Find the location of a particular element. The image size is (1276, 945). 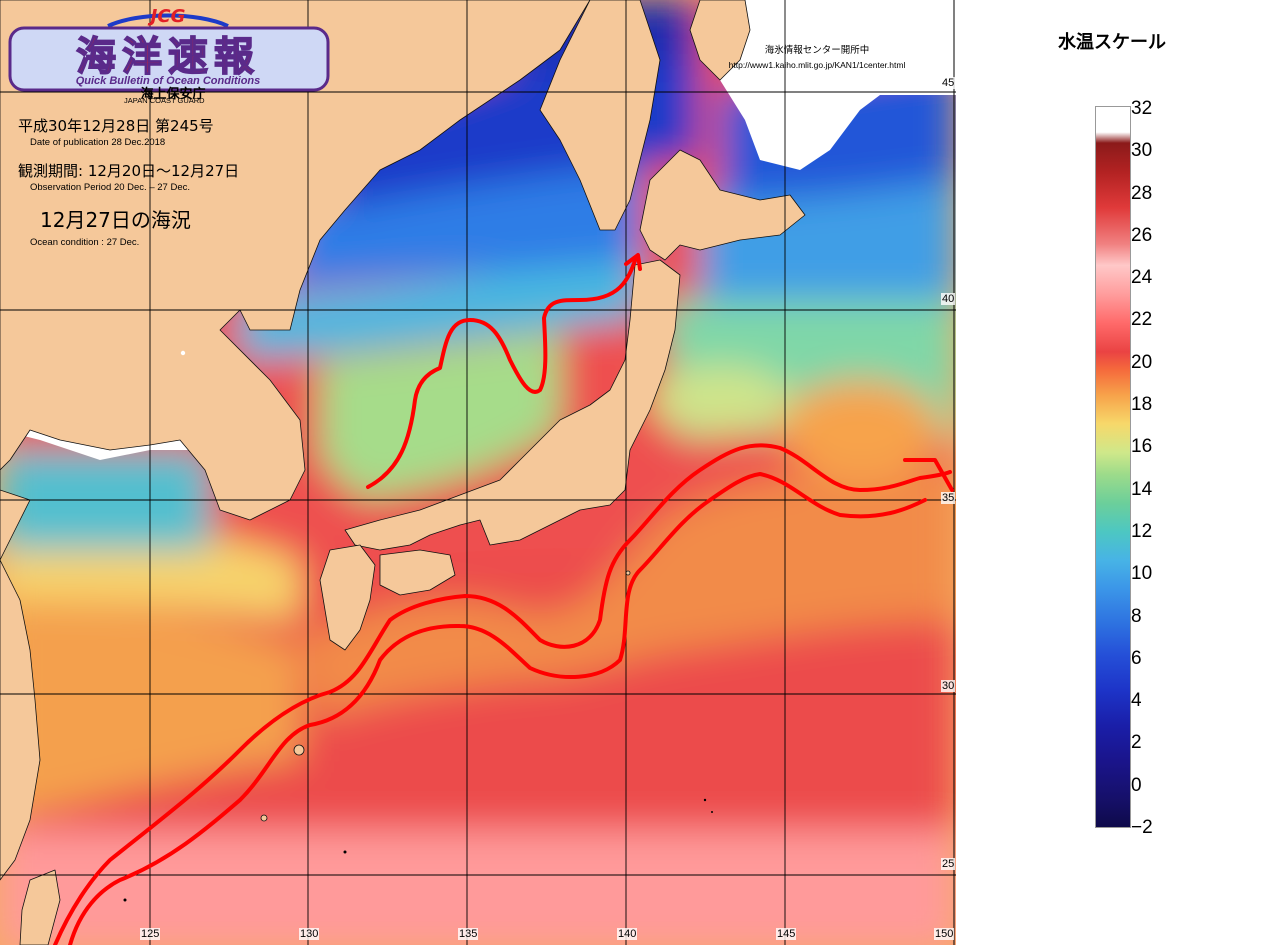

scale-label: 16 is located at coordinates (1142, 447).